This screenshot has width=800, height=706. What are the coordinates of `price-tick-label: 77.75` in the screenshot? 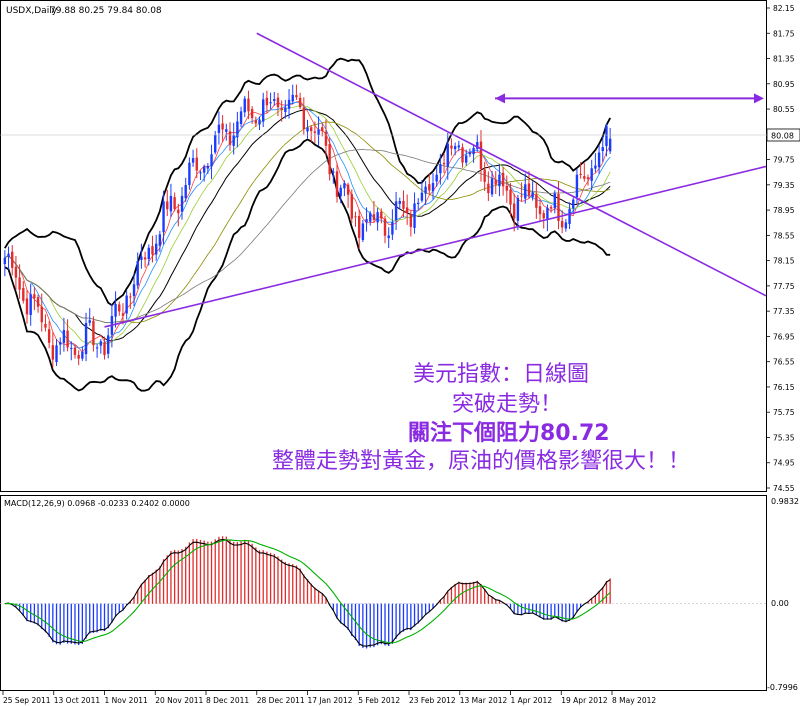 It's located at (784, 286).